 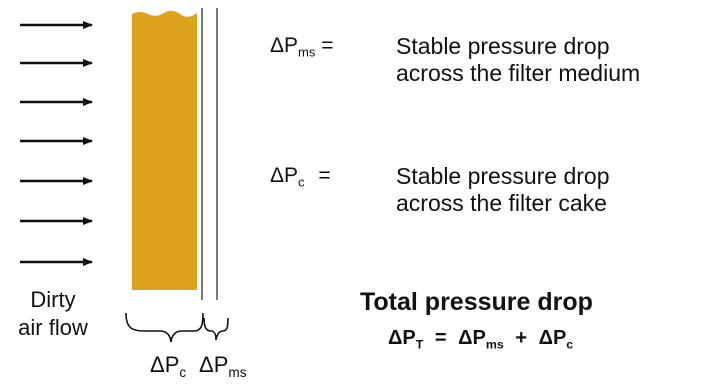 What do you see at coordinates (300, 177) in the screenshot?
I see `definition-term-cake: ΔPc =` at bounding box center [300, 177].